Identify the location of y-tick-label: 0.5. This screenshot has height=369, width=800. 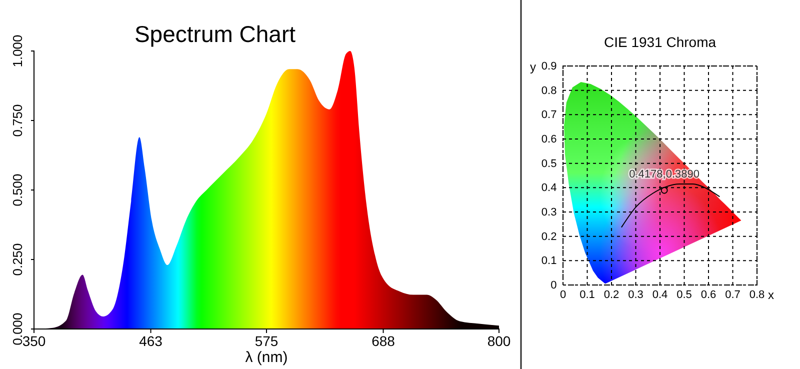
(549, 164).